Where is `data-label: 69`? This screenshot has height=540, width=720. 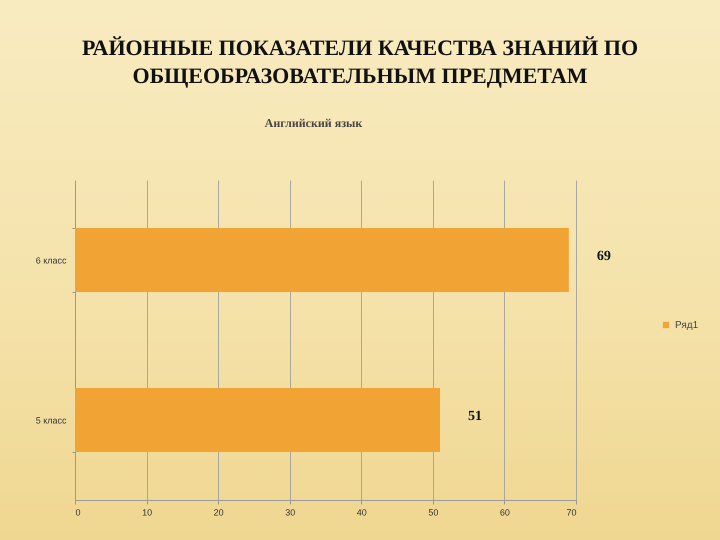 data-label: 69 is located at coordinates (603, 256).